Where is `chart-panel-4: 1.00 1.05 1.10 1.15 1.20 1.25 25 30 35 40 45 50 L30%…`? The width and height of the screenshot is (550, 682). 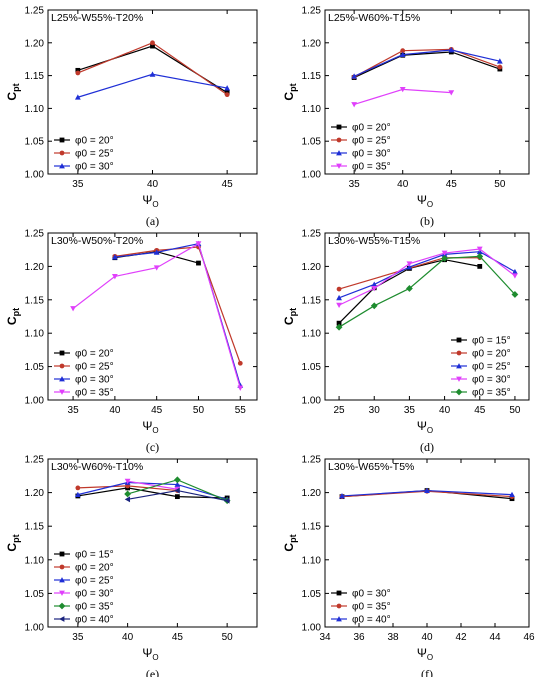
chart-panel-4: 1.00 1.05 1.10 1.15 1.20 1.25 25 30 35 40 45 50 L30%… is located at coordinates (406, 341).